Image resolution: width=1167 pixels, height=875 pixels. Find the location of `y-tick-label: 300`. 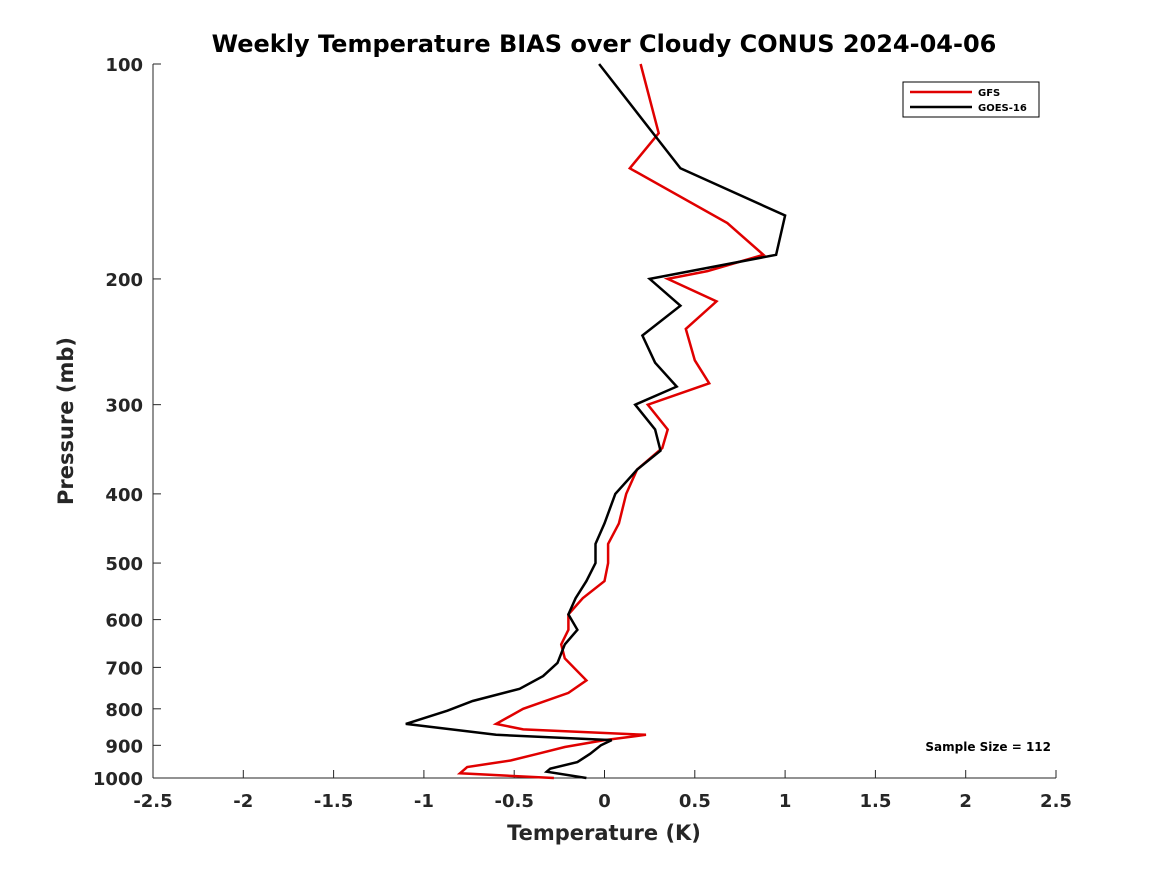

y-tick-label: 300 is located at coordinates (124, 406).